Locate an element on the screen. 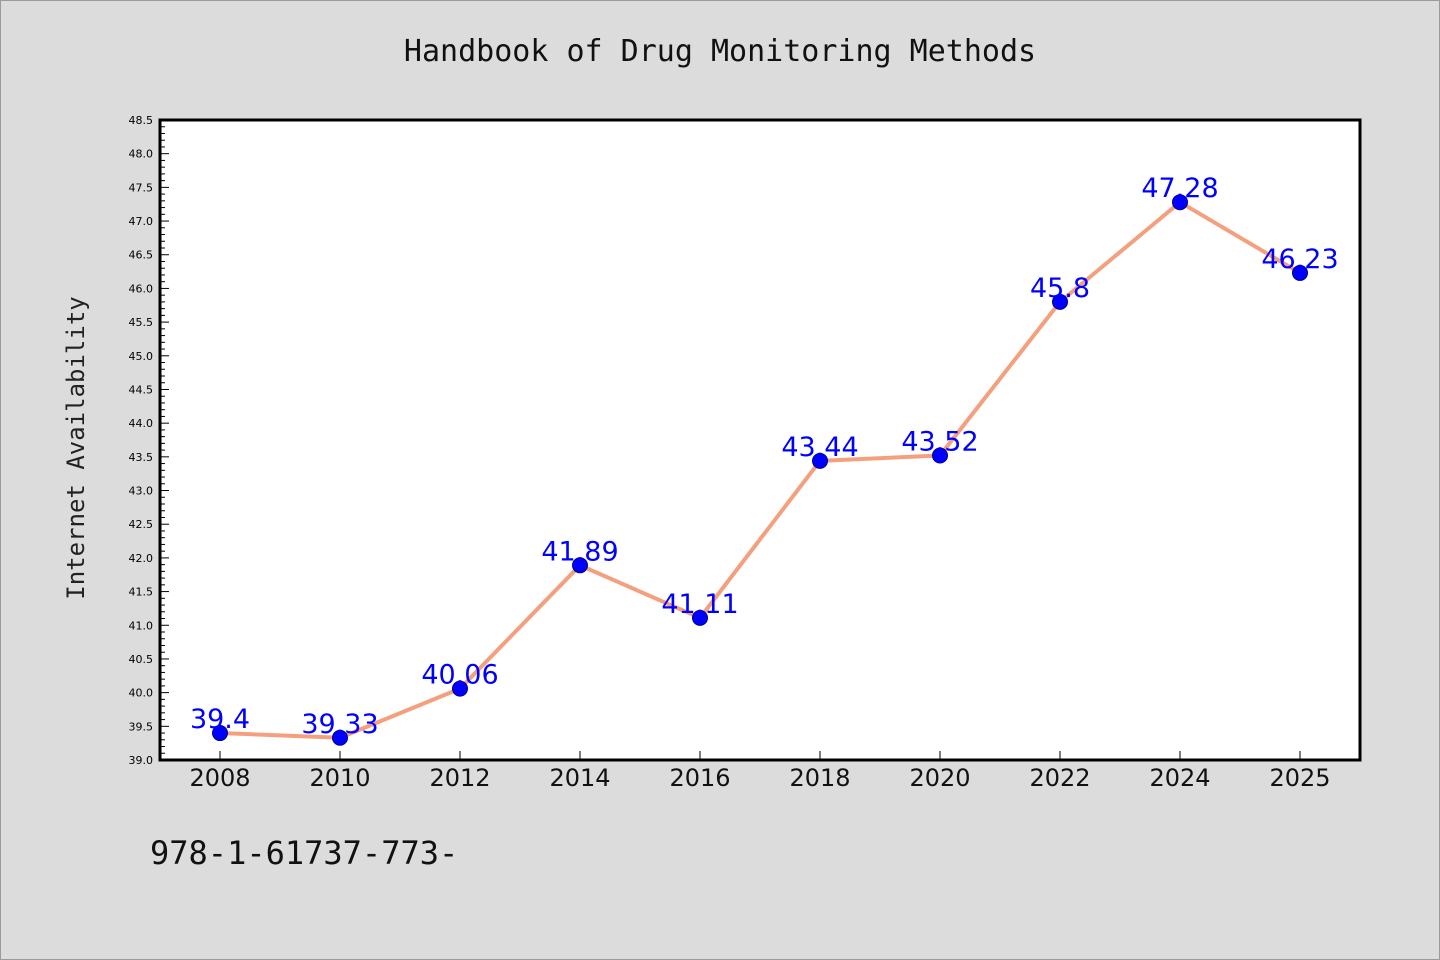 The image size is (1440, 960). x-tick-label: 2012 is located at coordinates (459, 778).